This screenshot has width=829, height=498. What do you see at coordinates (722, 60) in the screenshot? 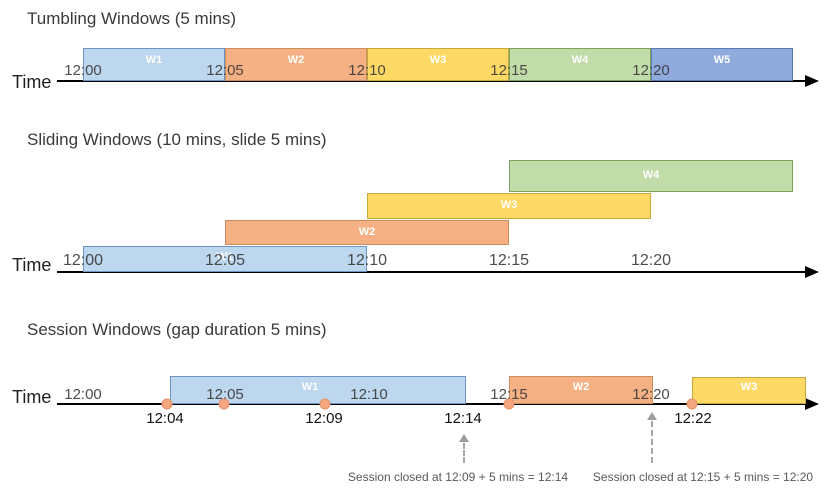
I see `window-label: W5` at bounding box center [722, 60].